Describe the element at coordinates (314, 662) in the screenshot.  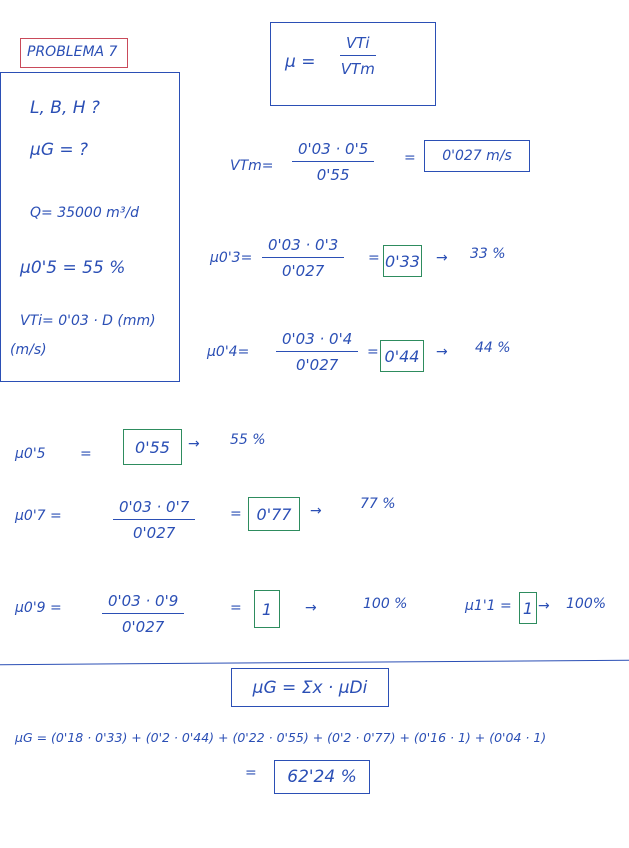
I see `divider` at that location.